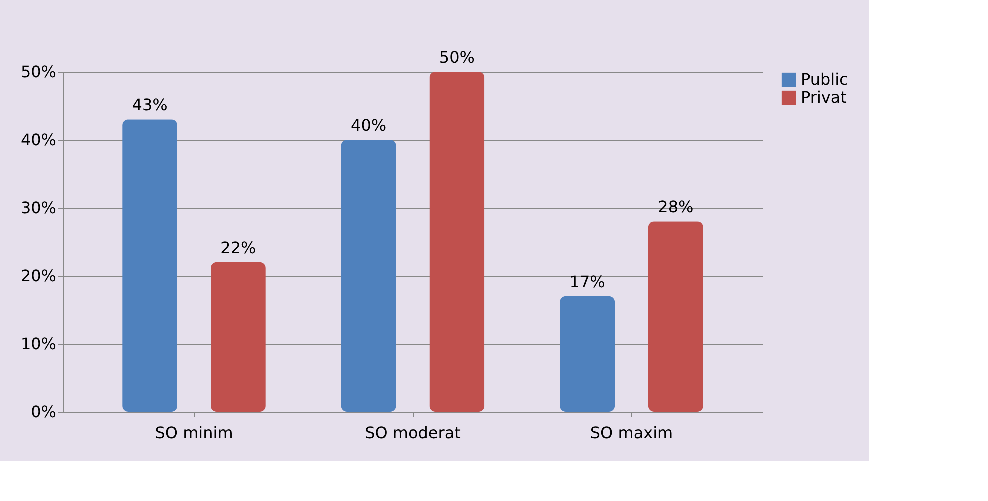 The image size is (988, 501). What do you see at coordinates (150, 105) in the screenshot?
I see `data-label: 43%` at bounding box center [150, 105].